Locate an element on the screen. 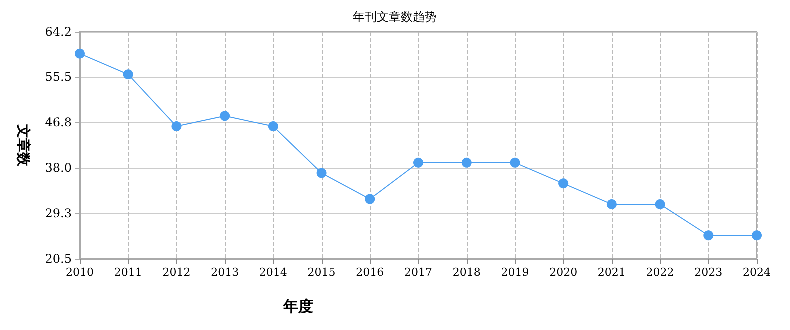 The width and height of the screenshot is (790, 330). x-tick-label: 2012 is located at coordinates (176, 272).